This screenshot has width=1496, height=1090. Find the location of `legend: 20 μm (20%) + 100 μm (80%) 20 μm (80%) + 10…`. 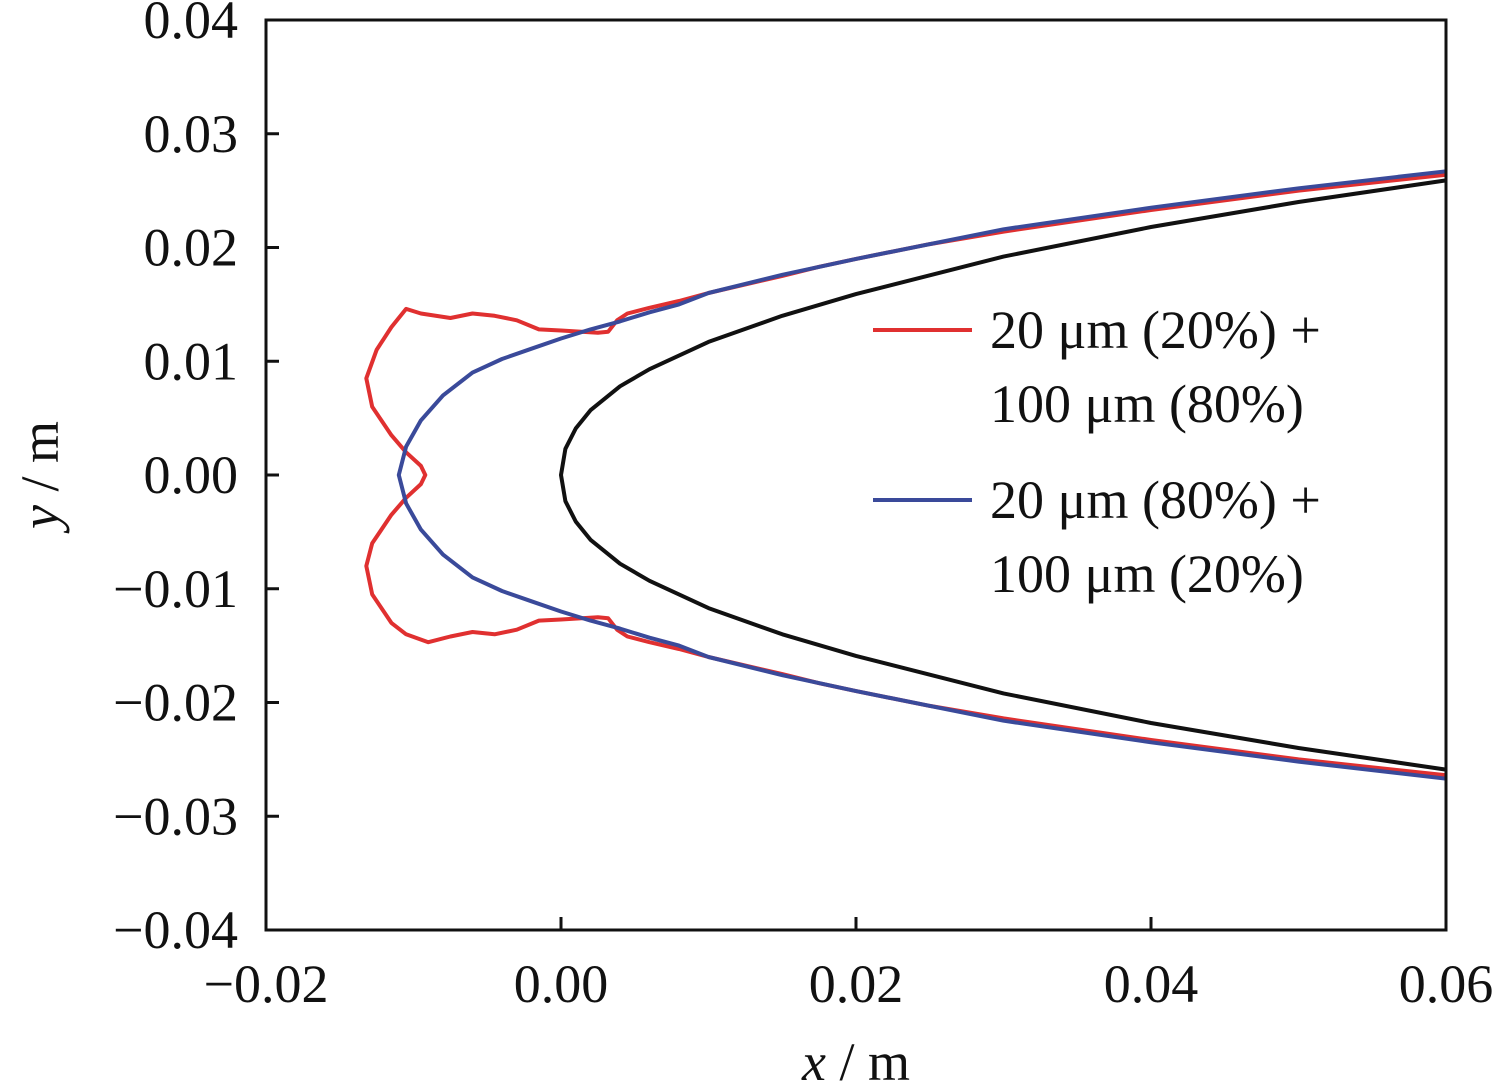

legend: 20 μm (20%) + 100 μm (80%) 20 μm (80%) + 10… is located at coordinates (1097, 452).